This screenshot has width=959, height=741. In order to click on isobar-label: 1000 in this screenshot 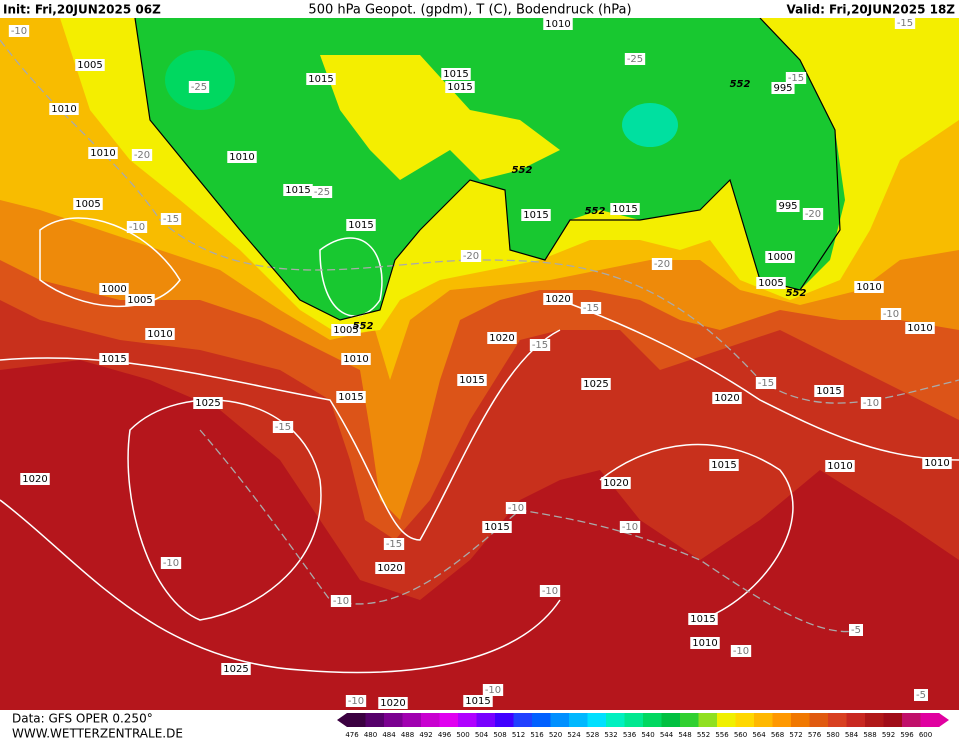, I will do `click(779, 257)`.